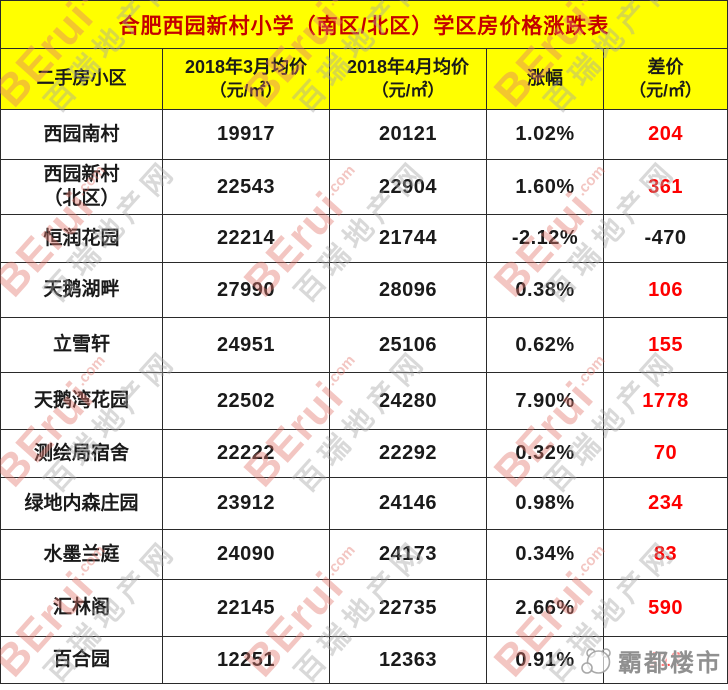  What do you see at coordinates (246, 453) in the screenshot?
I see `march-price: 22222` at bounding box center [246, 453].